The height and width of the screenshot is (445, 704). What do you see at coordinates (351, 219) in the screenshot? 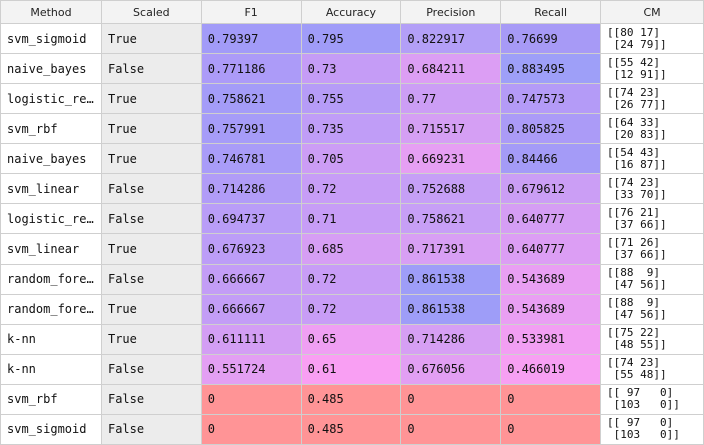
I see `accuracy-cell: 0.71` at bounding box center [351, 219].